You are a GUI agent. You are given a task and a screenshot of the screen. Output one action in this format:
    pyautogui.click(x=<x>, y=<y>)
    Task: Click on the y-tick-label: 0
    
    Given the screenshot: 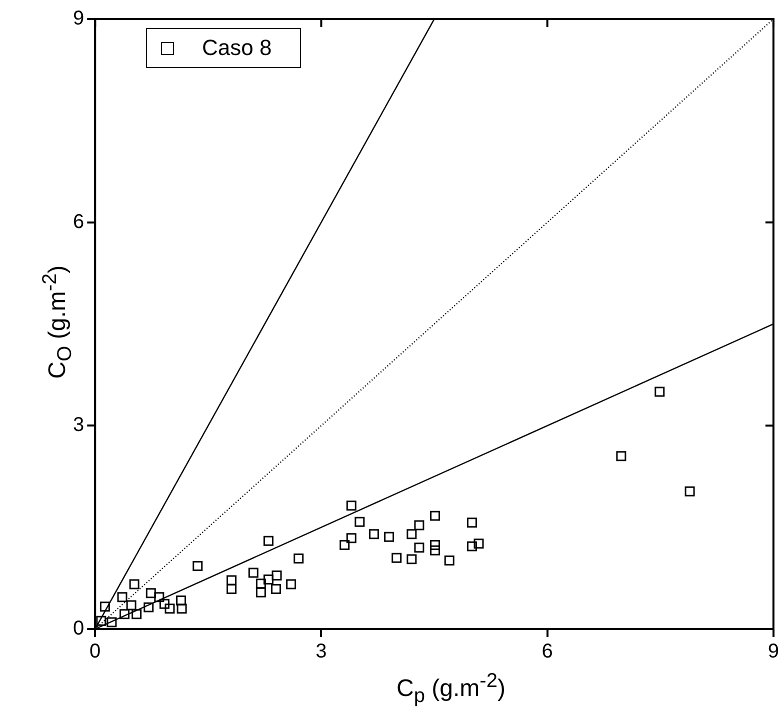 What is the action you would take?
    pyautogui.click(x=78, y=629)
    